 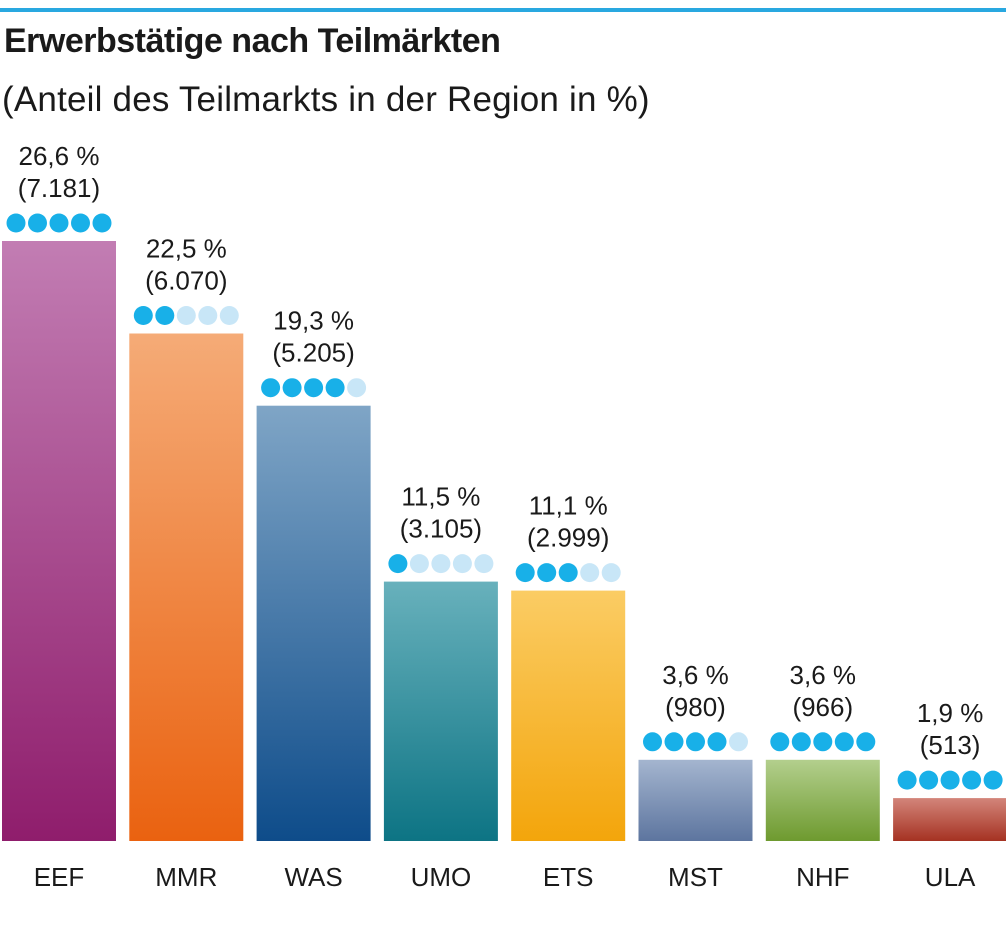 I want to click on count-label: (3.105), so click(x=441, y=529).